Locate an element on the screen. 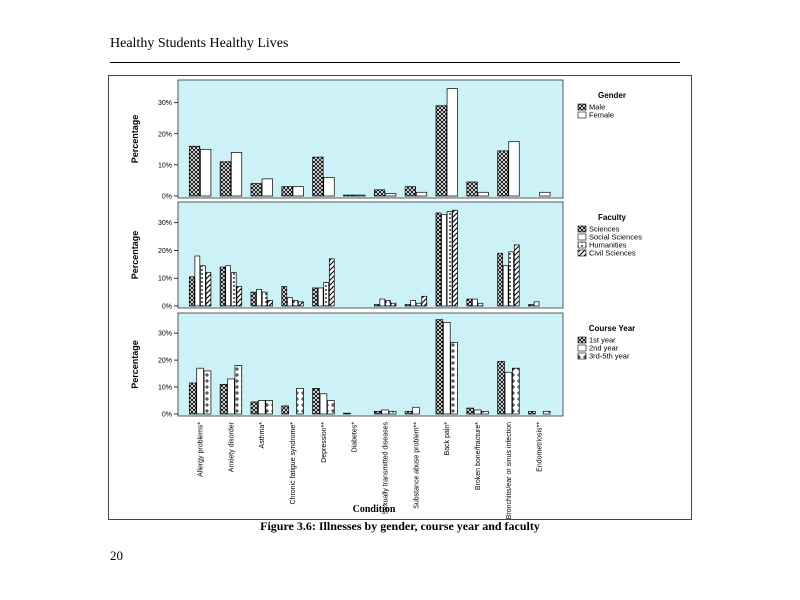  category-label: Bronchitis/ear or sinus infection is located at coordinates (509, 470).